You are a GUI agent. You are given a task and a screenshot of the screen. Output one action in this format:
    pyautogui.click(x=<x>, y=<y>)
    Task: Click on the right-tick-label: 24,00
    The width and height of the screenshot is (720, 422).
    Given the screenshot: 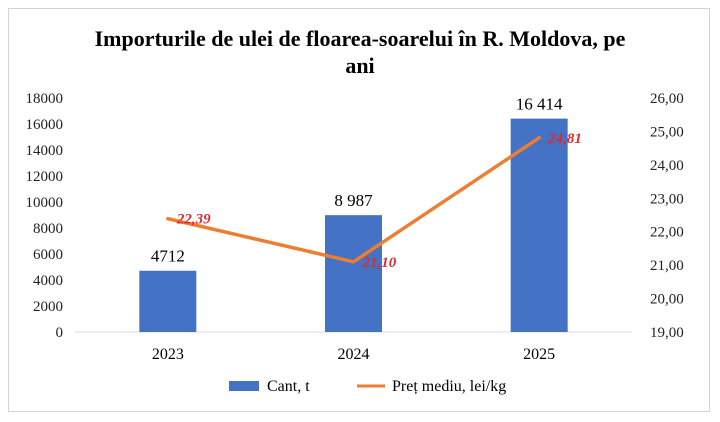 What is the action you would take?
    pyautogui.click(x=667, y=166)
    